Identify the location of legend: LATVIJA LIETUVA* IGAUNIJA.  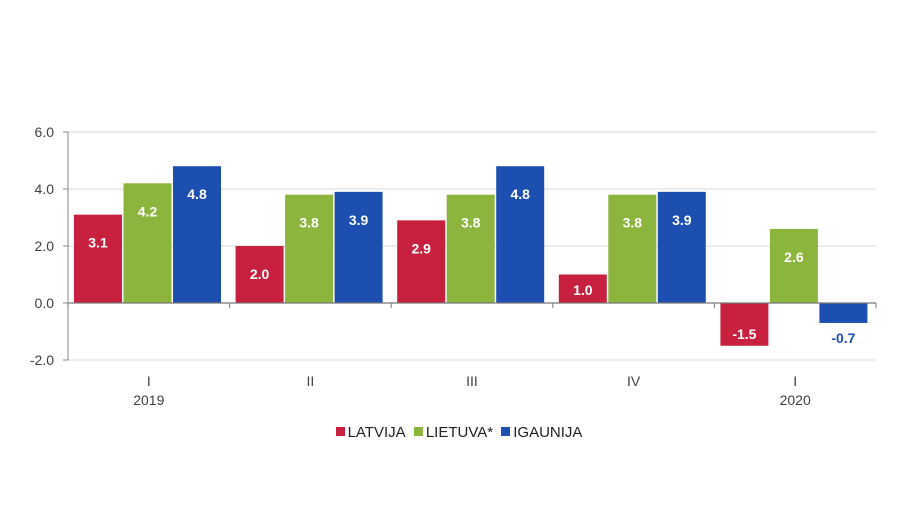
(459, 432).